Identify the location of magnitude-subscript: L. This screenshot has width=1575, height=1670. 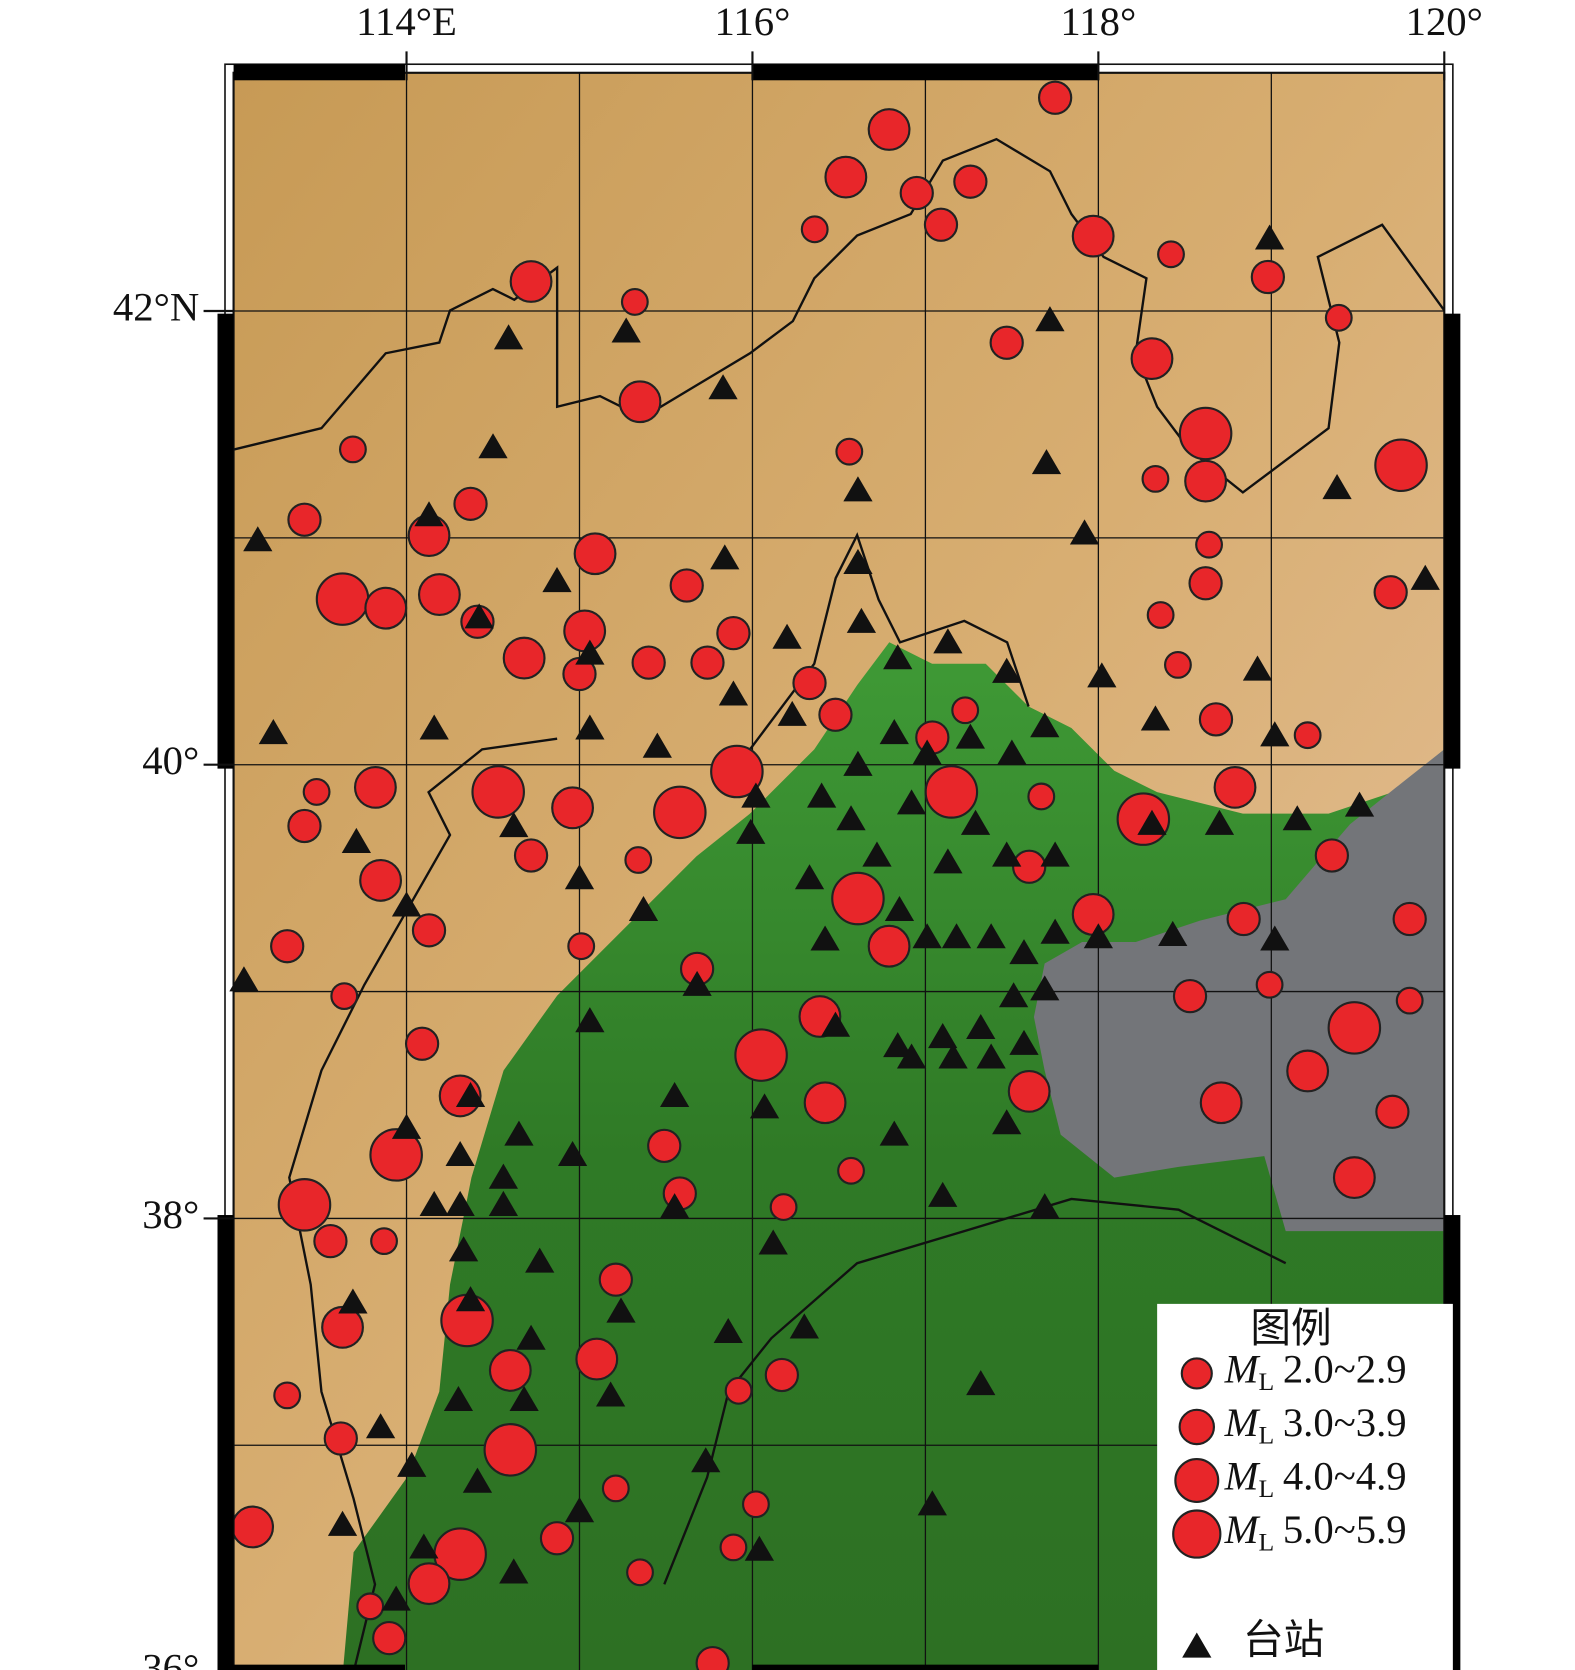
(1267, 1488).